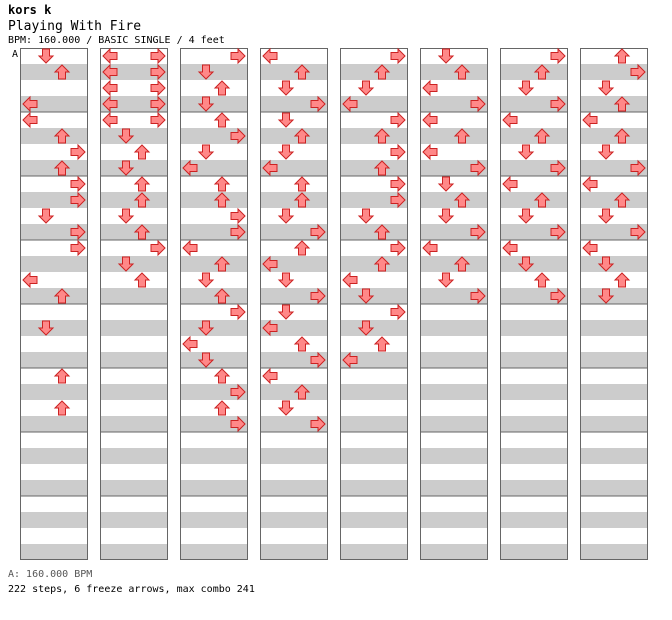  I want to click on bpm-marker-label: A, so click(15, 54).